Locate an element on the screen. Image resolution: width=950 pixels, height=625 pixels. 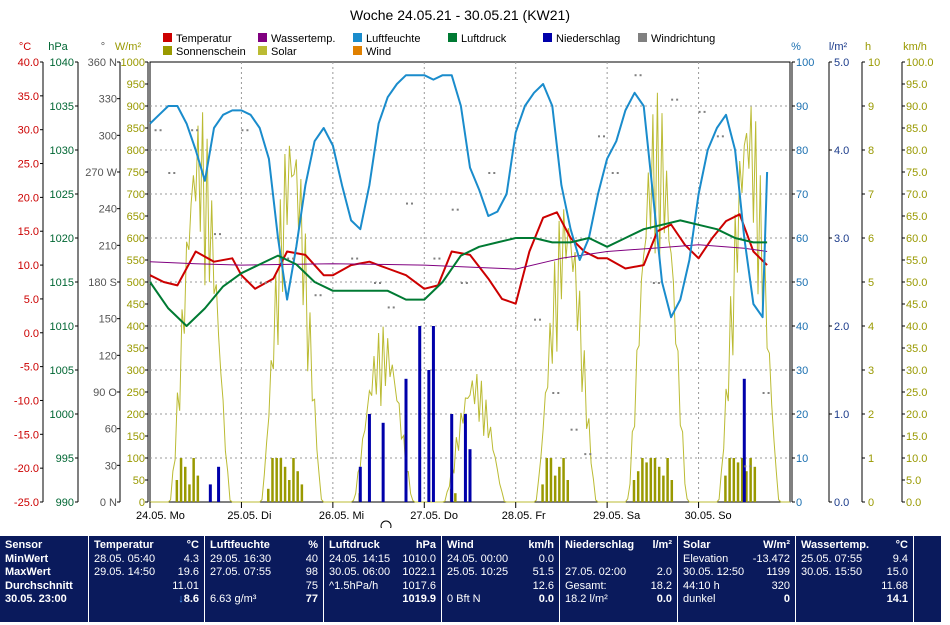
rain-row: 27.05. 02:00 2.0 is located at coordinates (618, 573).